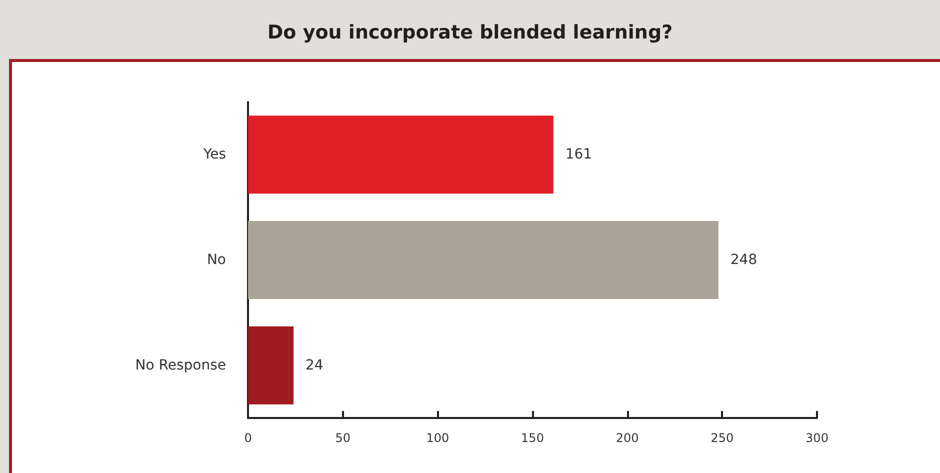 The height and width of the screenshot is (473, 940). I want to click on chart-title: Do you incorporate blended learning?, so click(470, 33).